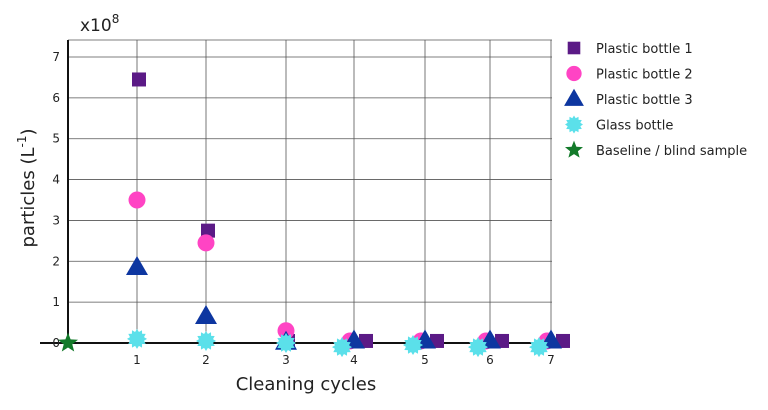 The width and height of the screenshot is (768, 410). What do you see at coordinates (56, 220) in the screenshot?
I see `y-tick-label-3: 3` at bounding box center [56, 220].